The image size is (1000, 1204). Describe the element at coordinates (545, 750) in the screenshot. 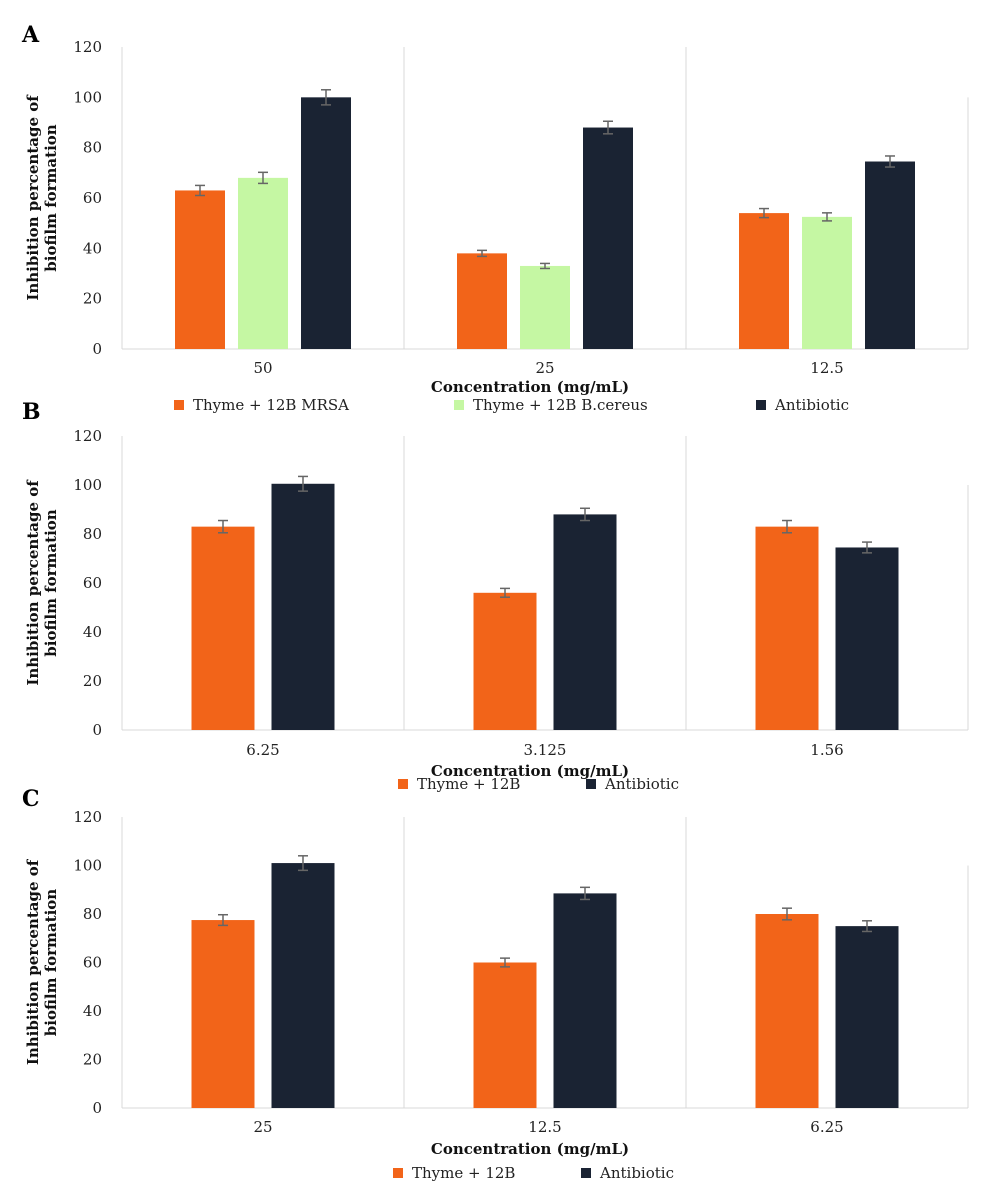

I see `x-tick-label: 3.125` at that location.